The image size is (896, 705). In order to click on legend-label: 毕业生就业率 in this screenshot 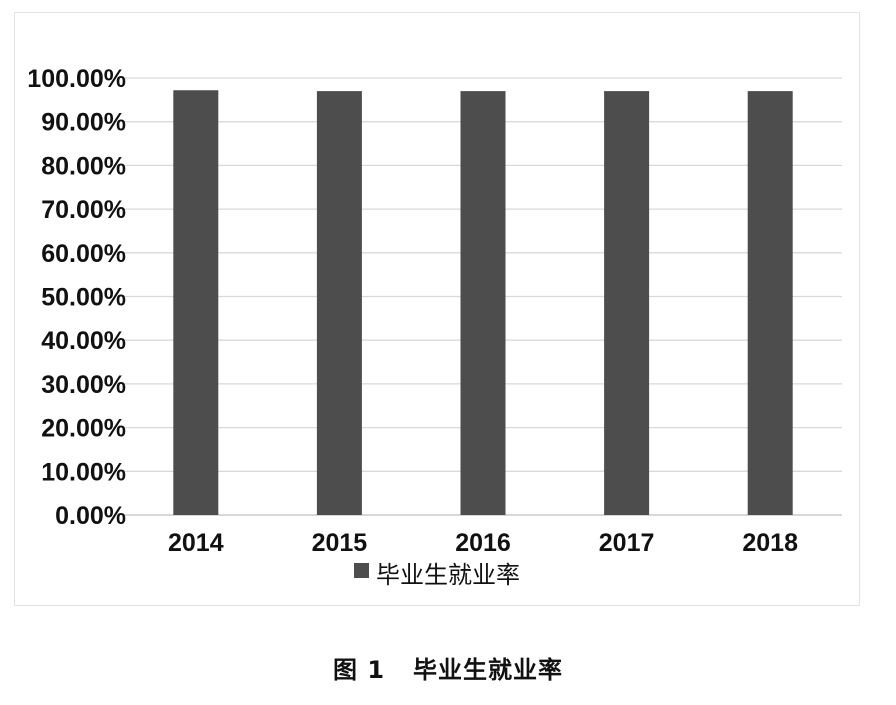, I will do `click(448, 575)`.